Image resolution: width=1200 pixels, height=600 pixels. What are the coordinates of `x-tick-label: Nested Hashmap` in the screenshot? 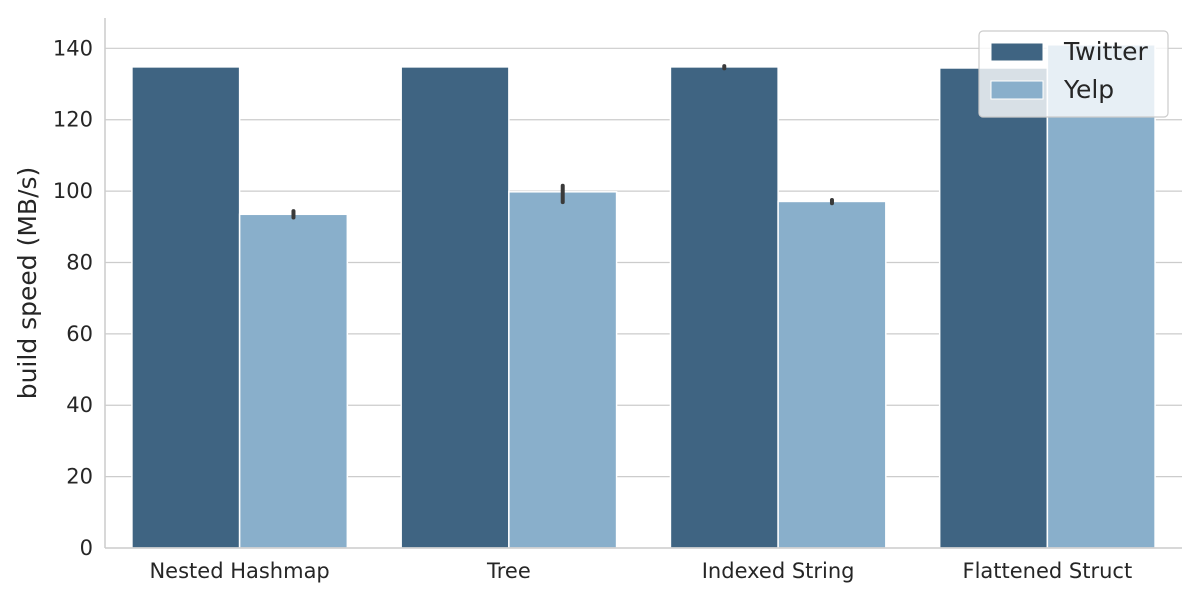 It's located at (239, 571).